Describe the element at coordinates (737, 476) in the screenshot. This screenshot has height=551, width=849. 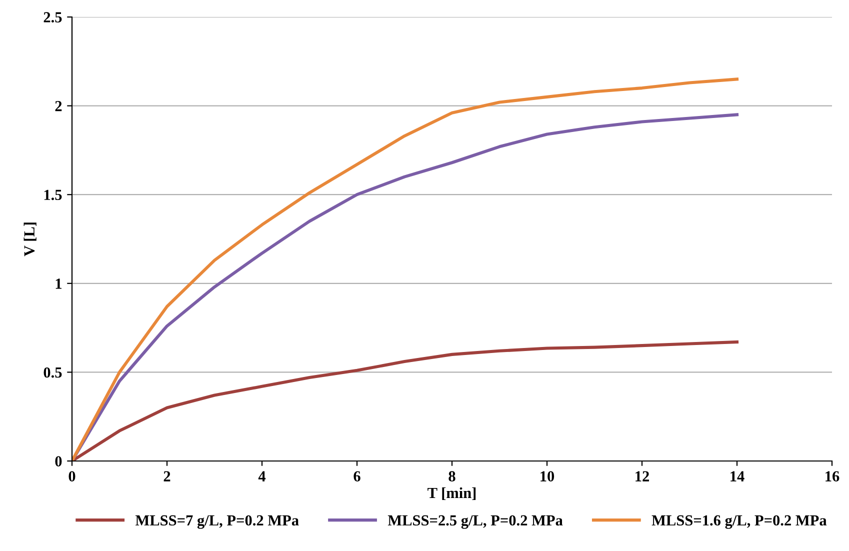
I see `x-tick-label: 14` at that location.